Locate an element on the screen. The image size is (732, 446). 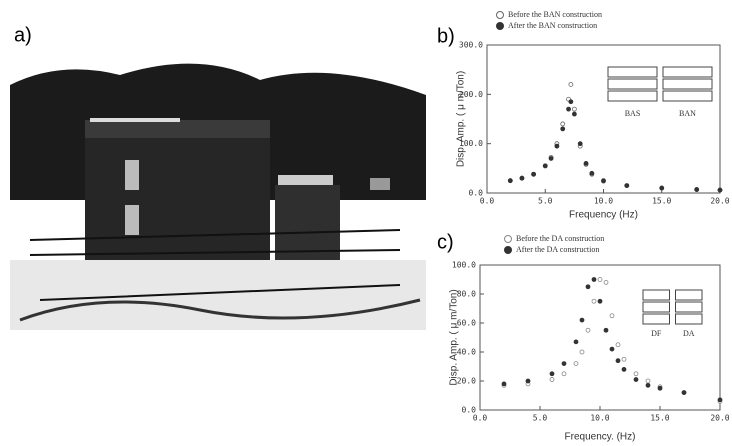
inset-label: DF is located at coordinates (656, 333).